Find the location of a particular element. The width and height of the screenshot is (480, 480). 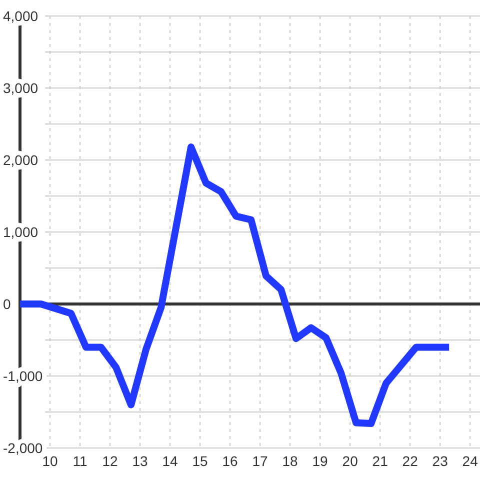

x-tick-label: 10 is located at coordinates (50, 461).